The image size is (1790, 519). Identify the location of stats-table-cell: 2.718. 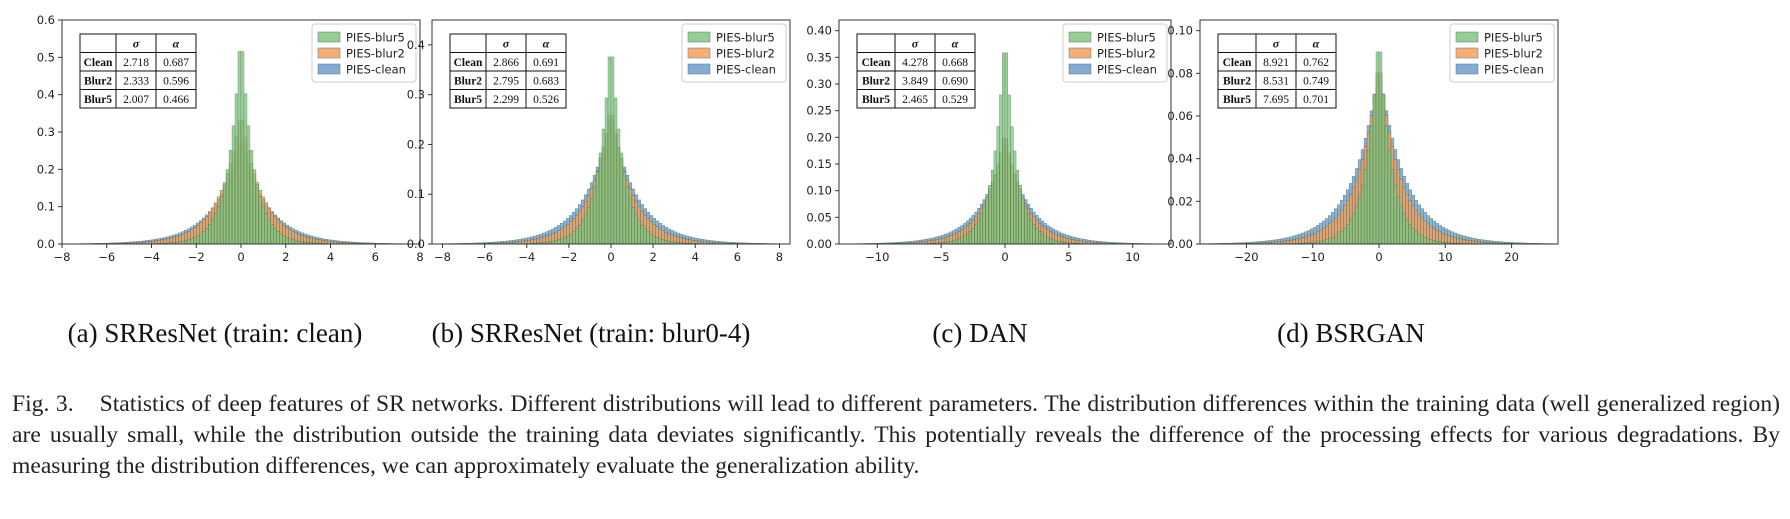
(136, 63).